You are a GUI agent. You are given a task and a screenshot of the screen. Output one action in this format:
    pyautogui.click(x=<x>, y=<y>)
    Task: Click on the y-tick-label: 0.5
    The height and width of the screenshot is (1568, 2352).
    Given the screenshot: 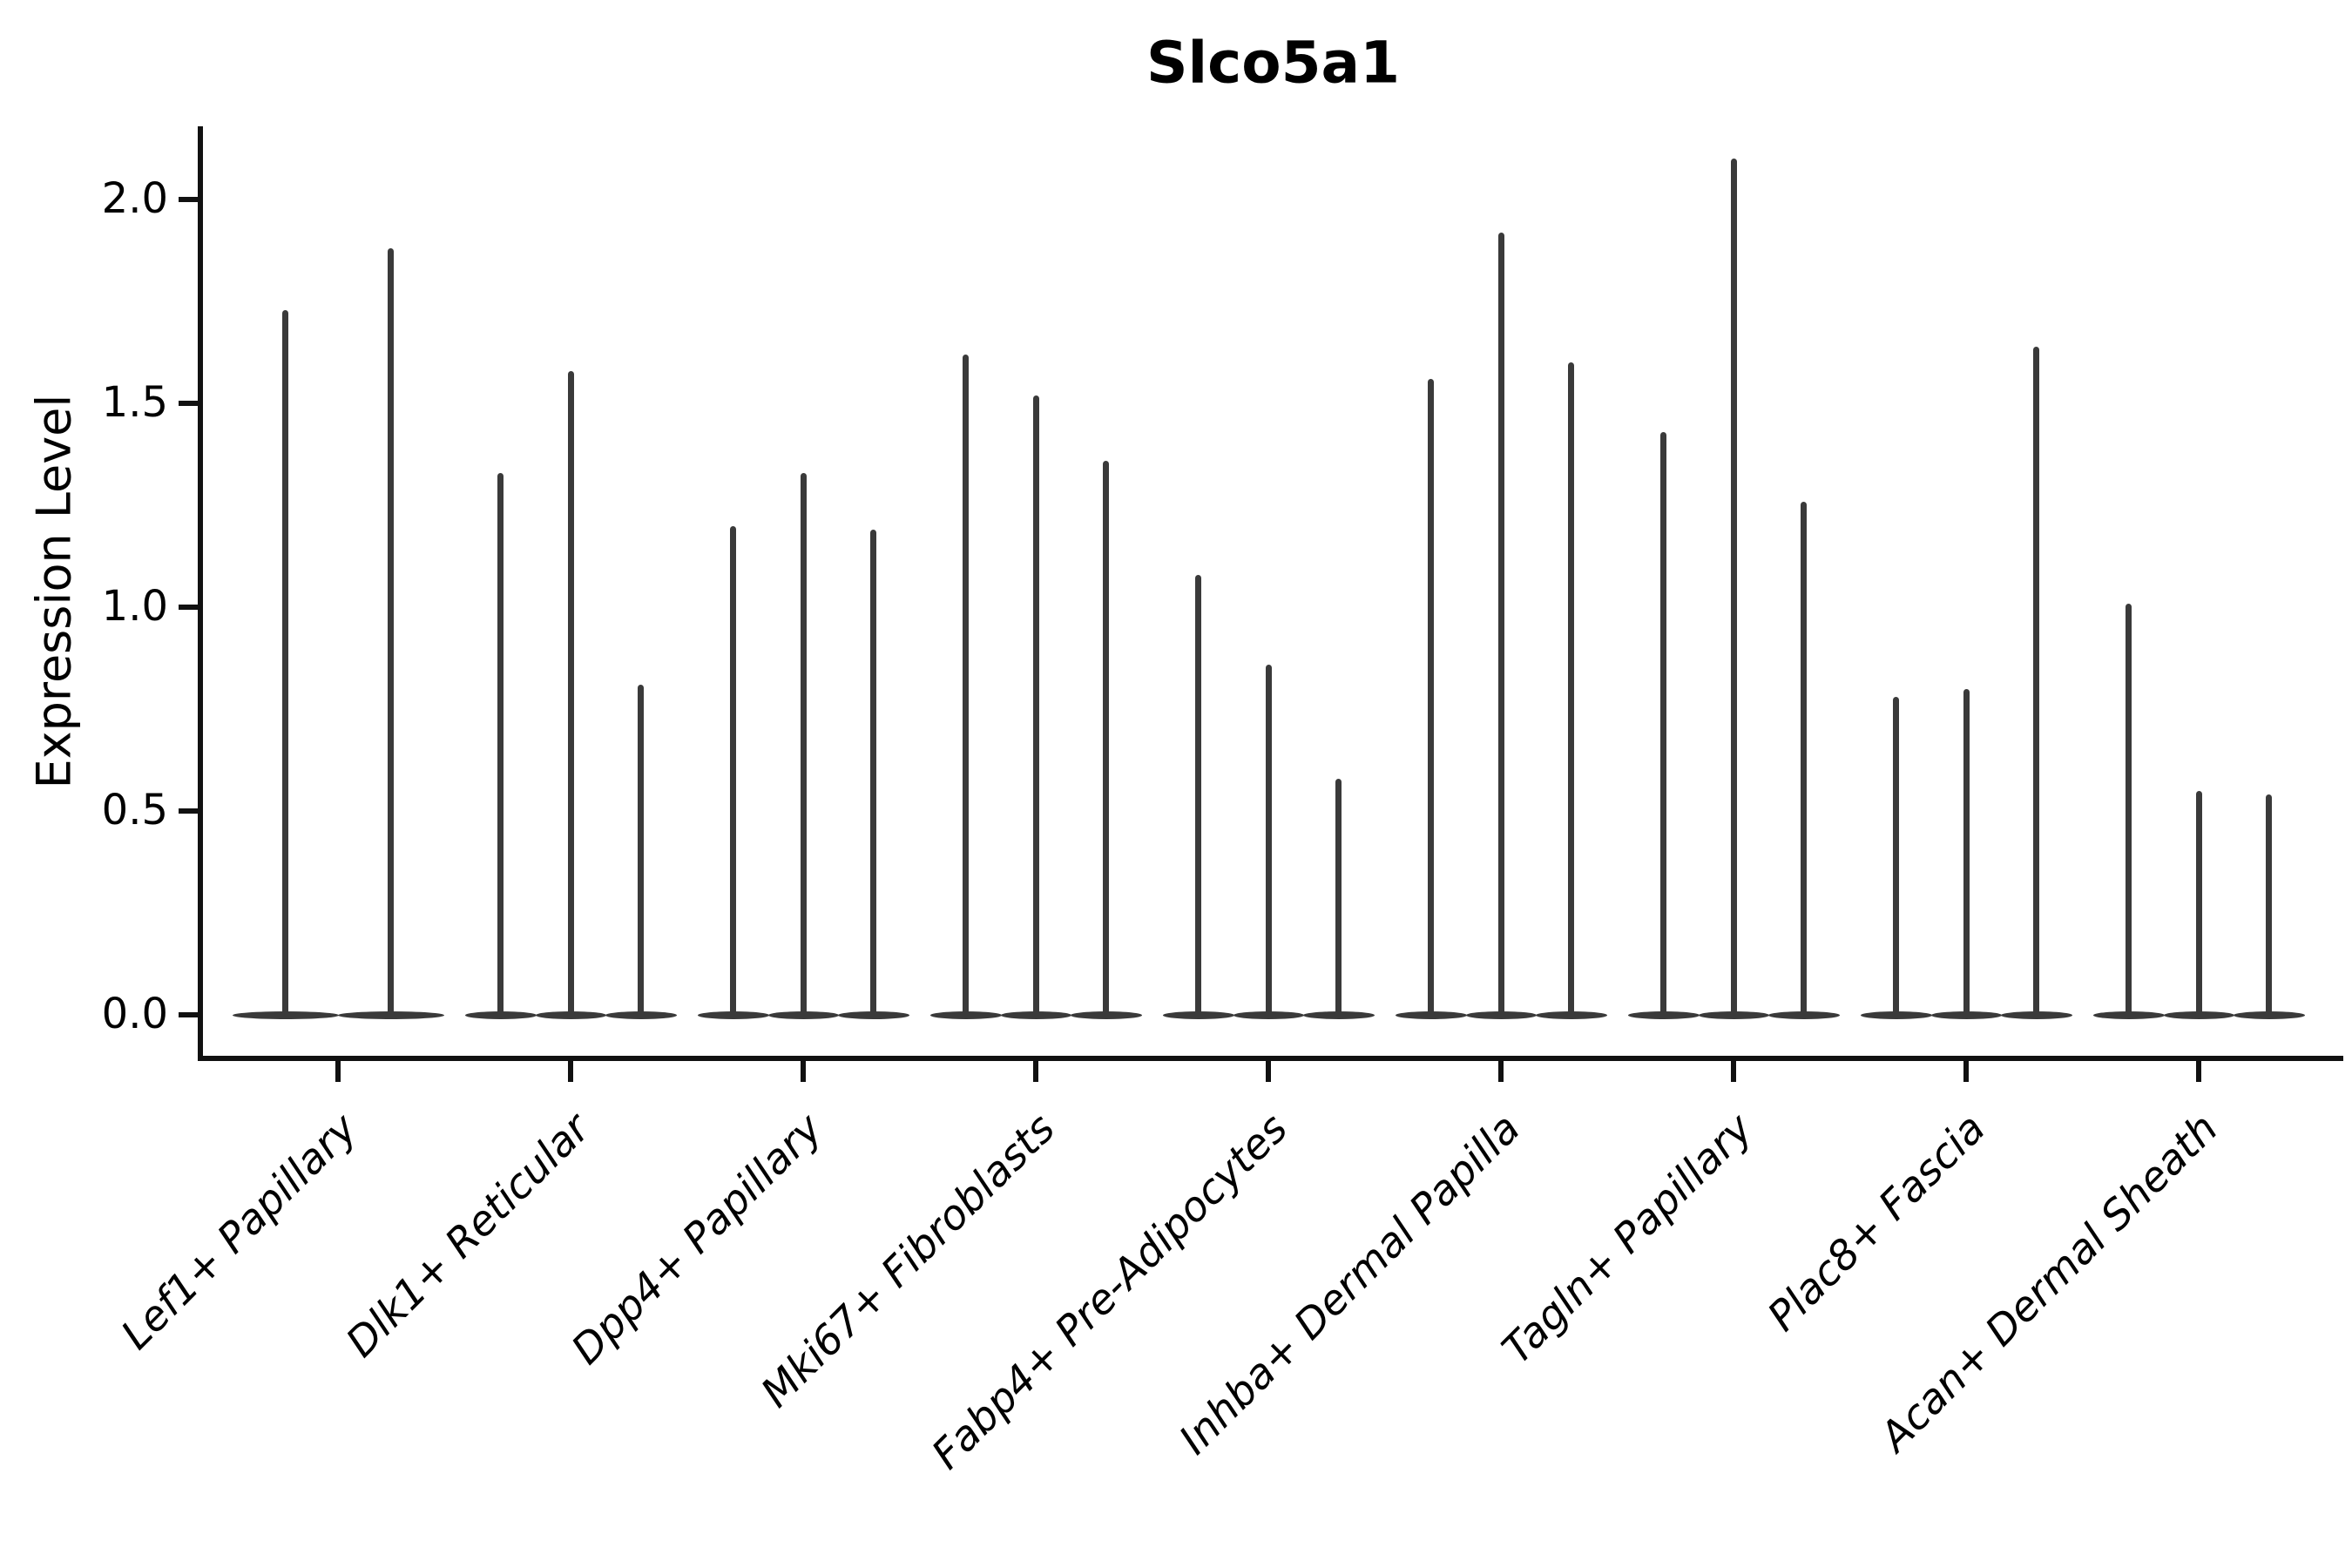 What is the action you would take?
    pyautogui.click(x=134, y=810)
    